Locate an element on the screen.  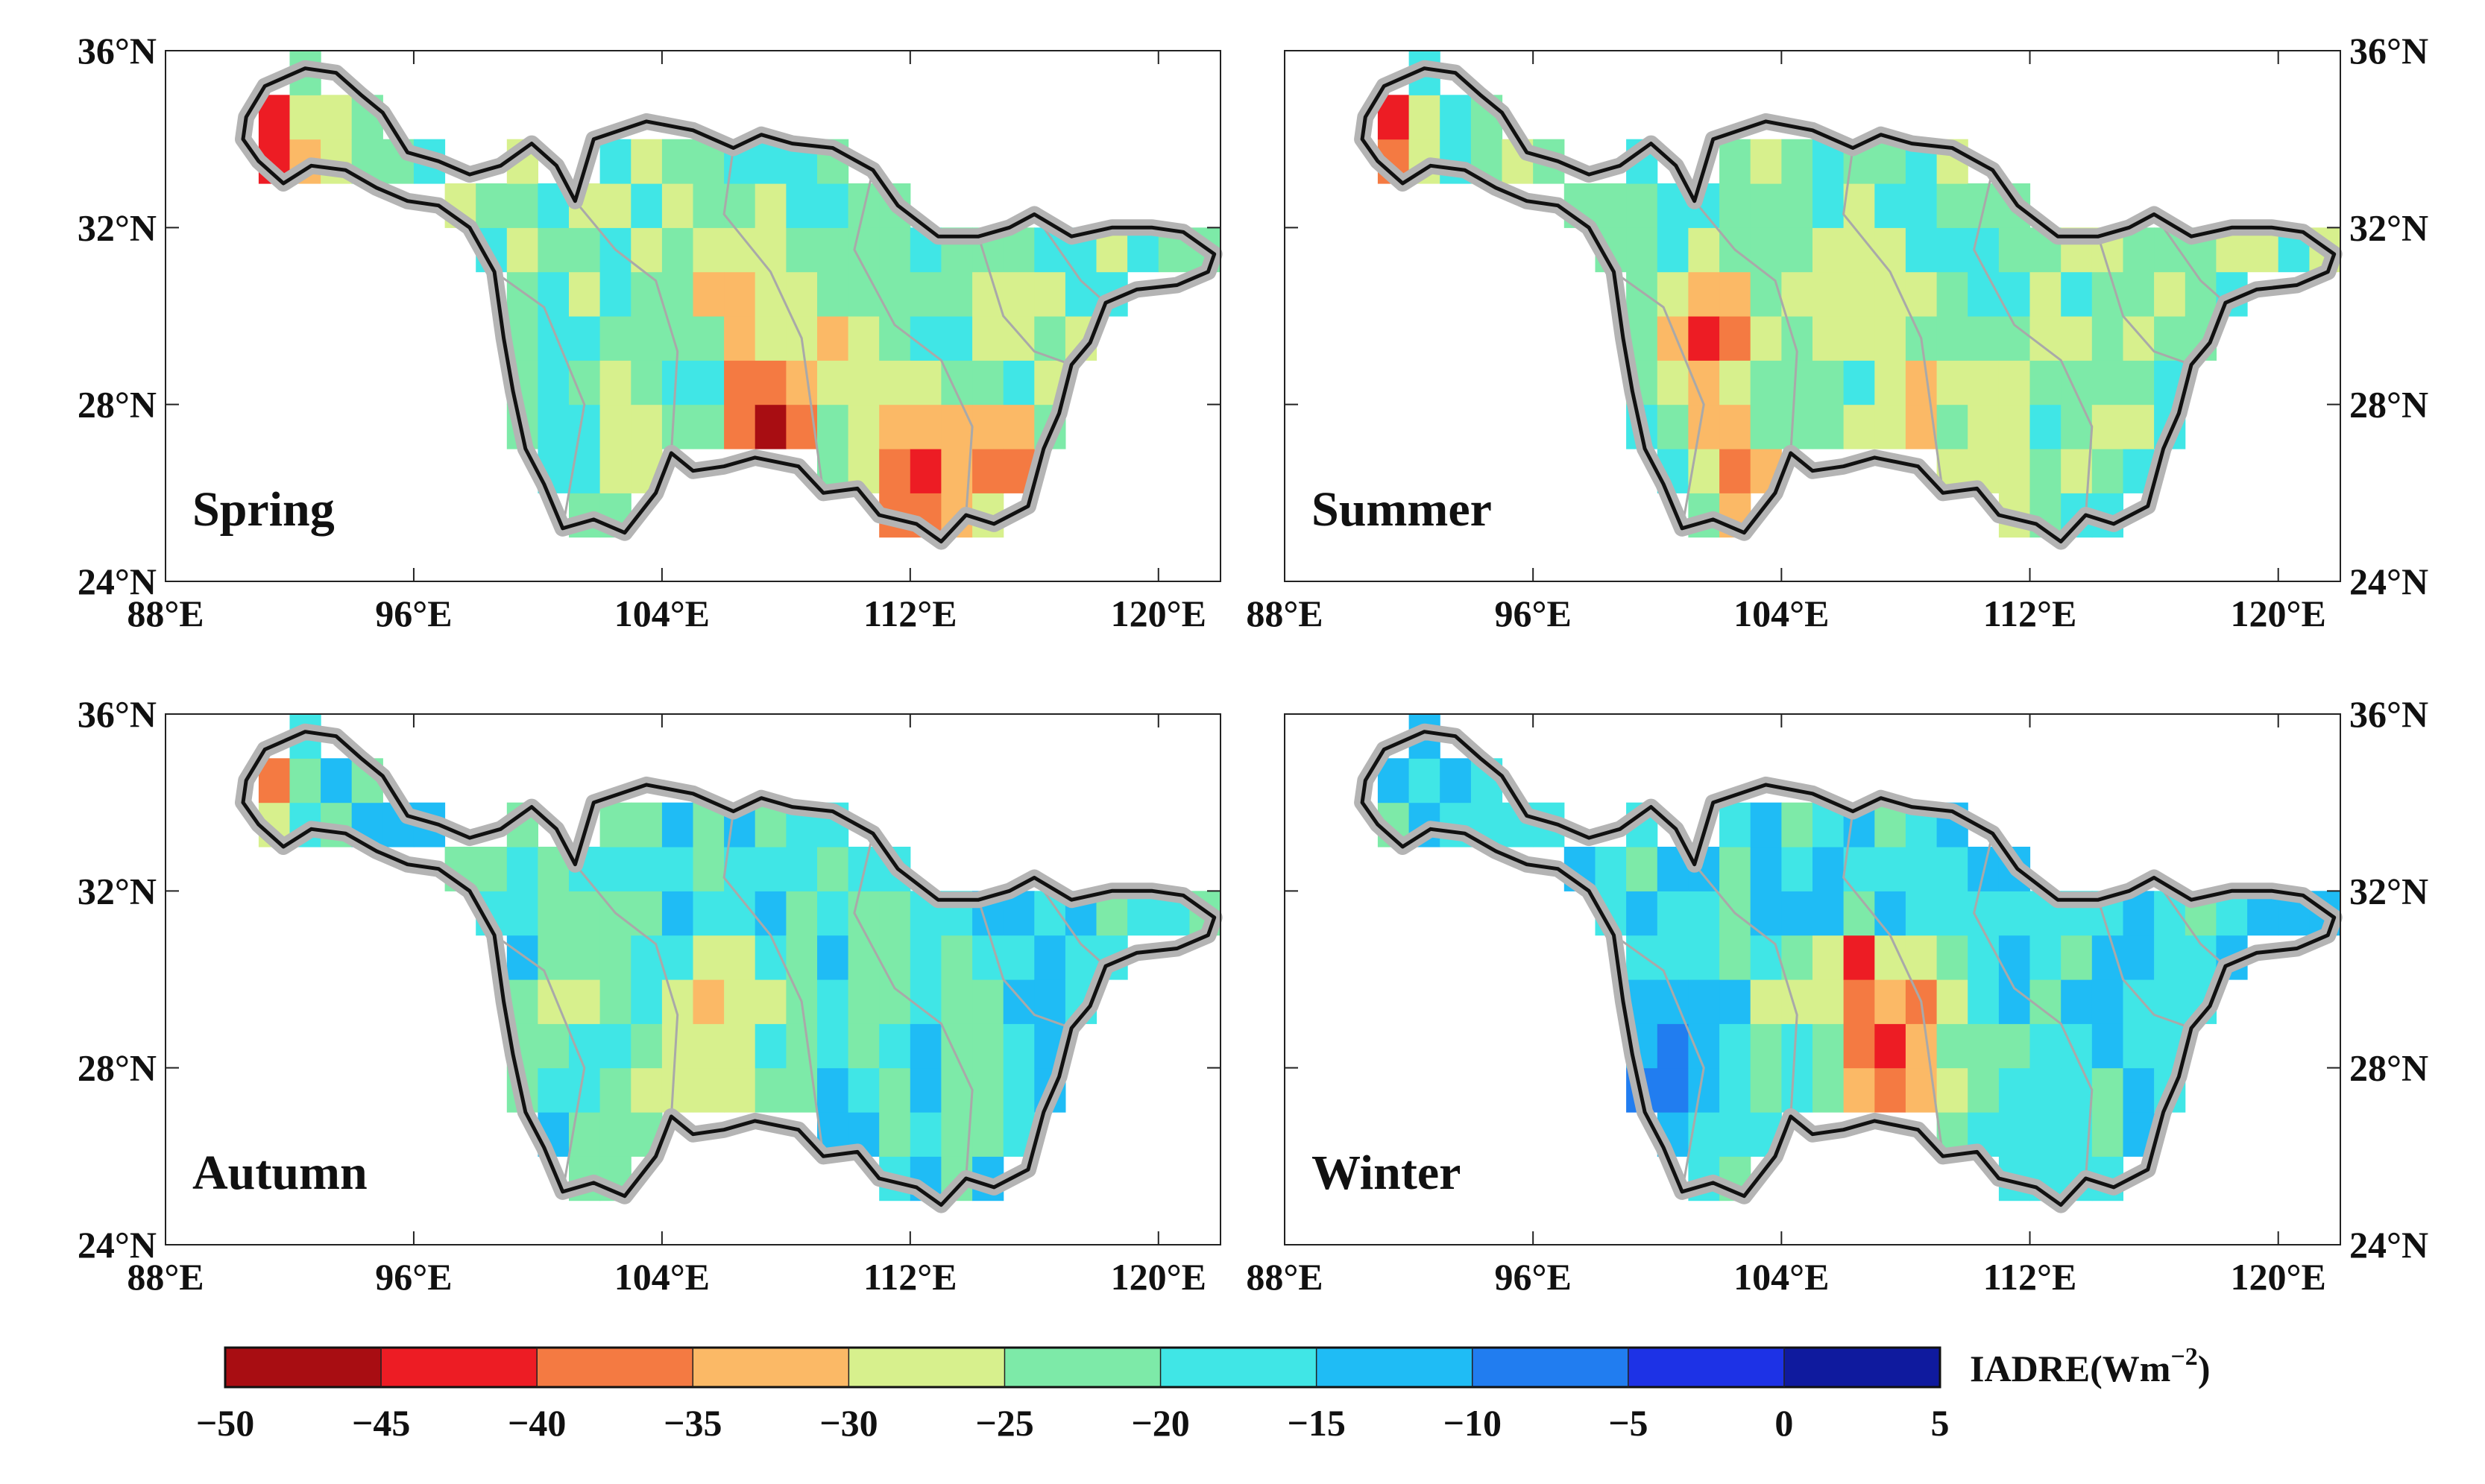
lat-tick-label: 24°N is located at coordinates (2388, 581).